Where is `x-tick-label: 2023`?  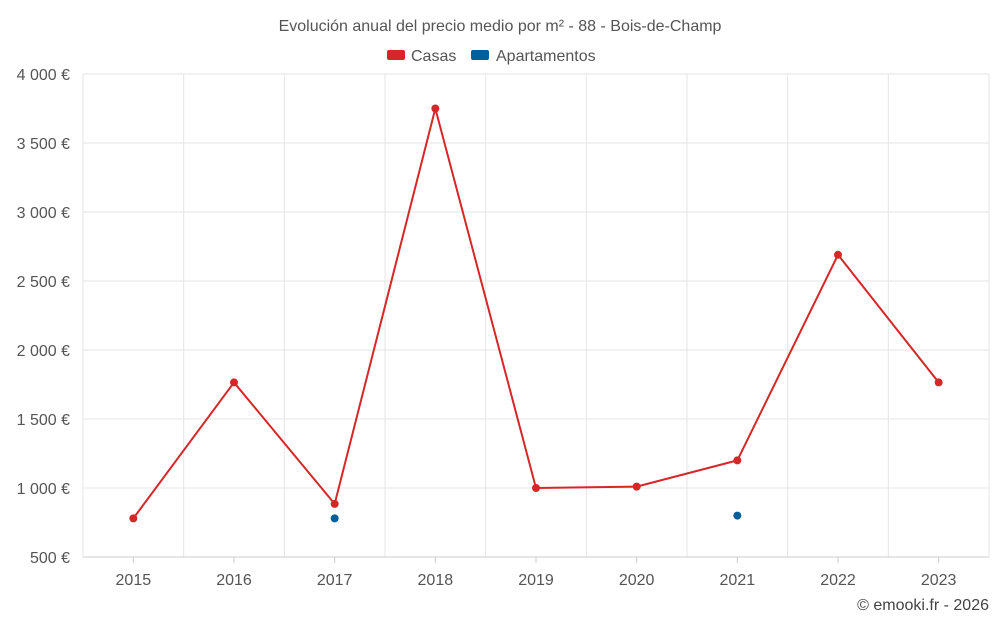 x-tick-label: 2023 is located at coordinates (939, 580).